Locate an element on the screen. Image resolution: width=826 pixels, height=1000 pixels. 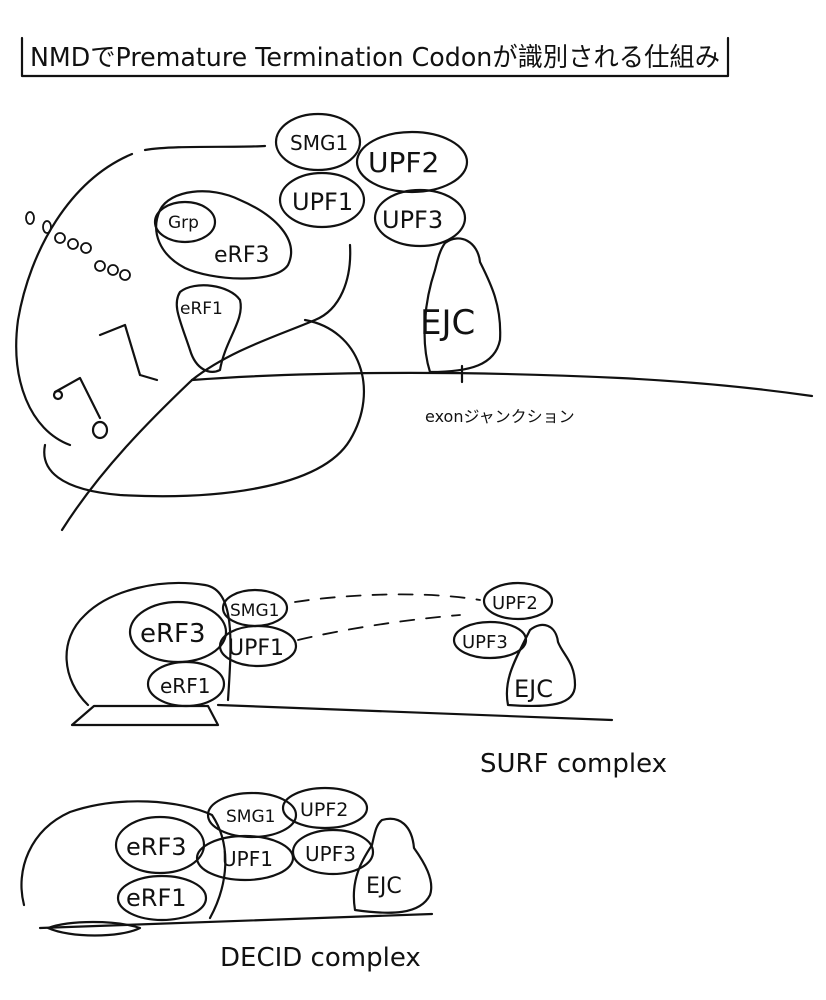
grp-blob is located at coordinates (185, 222).